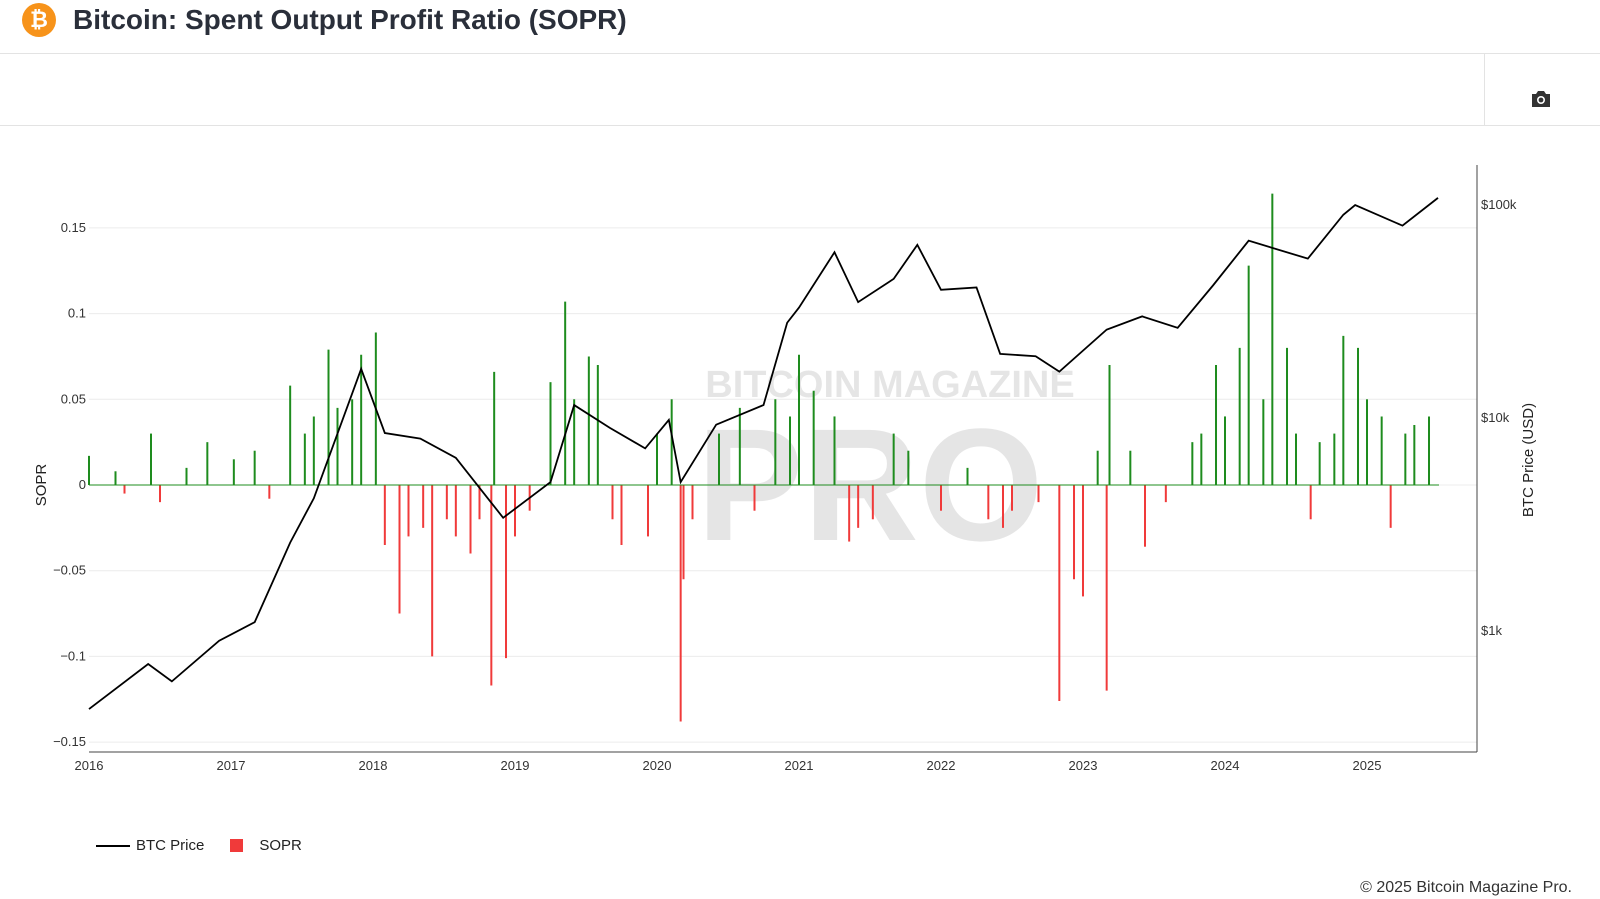  Describe the element at coordinates (39, 19) in the screenshot. I see `bitcoin-icon: ₿` at that location.